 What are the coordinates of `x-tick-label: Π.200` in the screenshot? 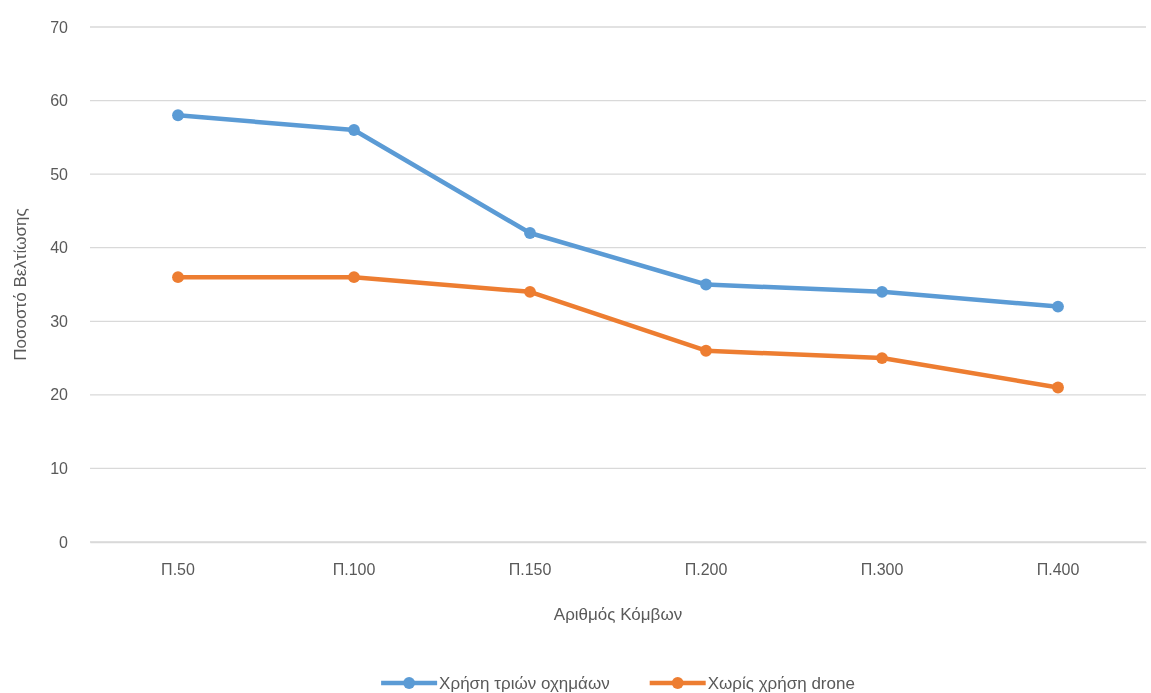 It's located at (706, 570).